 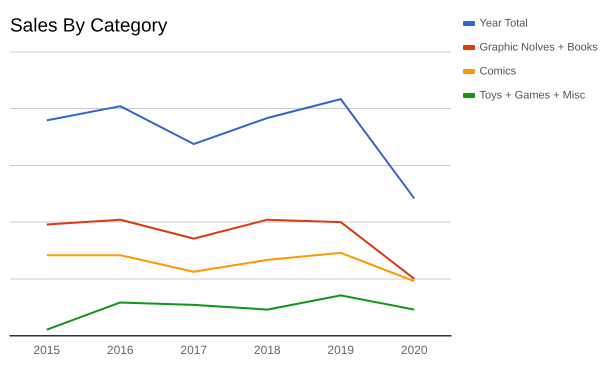 I want to click on x-tick-label: 2015, so click(x=46, y=350).